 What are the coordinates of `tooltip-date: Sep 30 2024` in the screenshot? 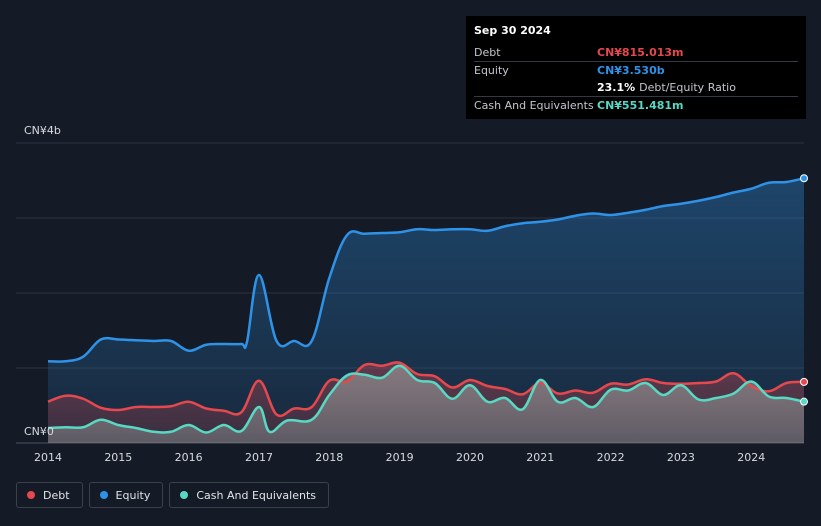 It's located at (512, 30).